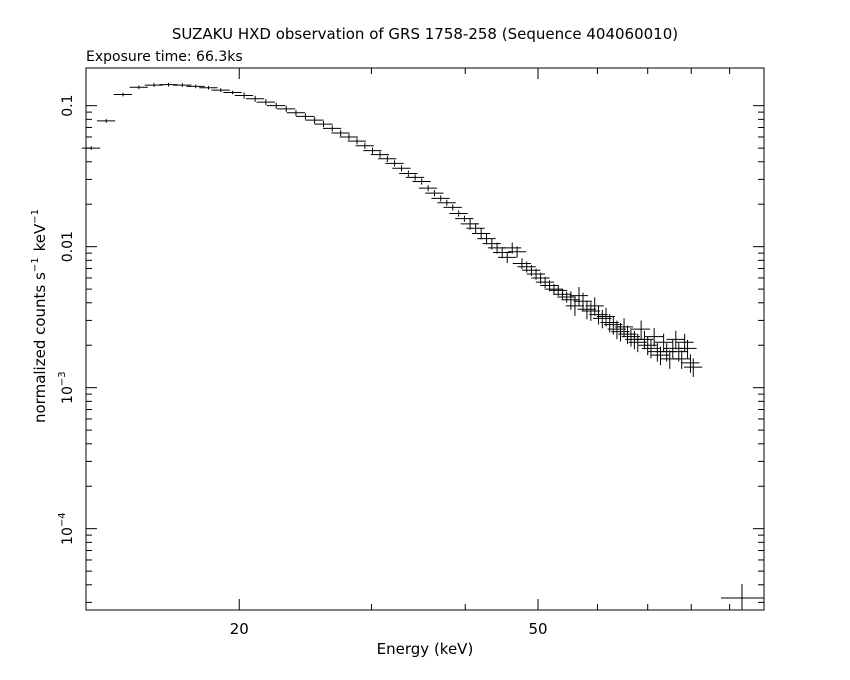 This screenshot has width=850, height=680. I want to click on y-tick-label: 10−3, so click(66, 387).